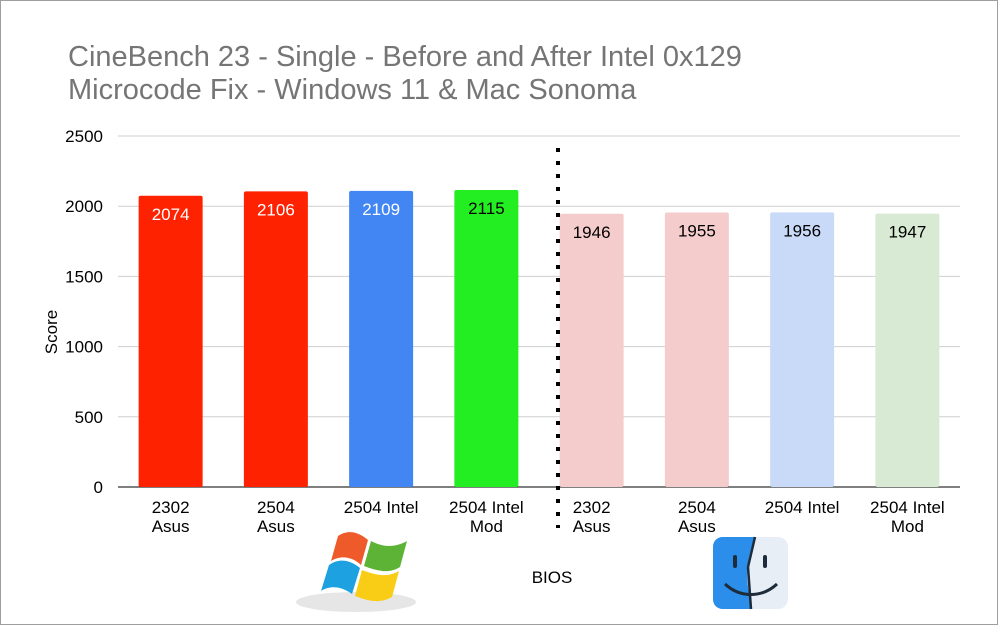 The width and height of the screenshot is (998, 625). Describe the element at coordinates (486, 208) in the screenshot. I see `bar-value-label: 2115` at that location.